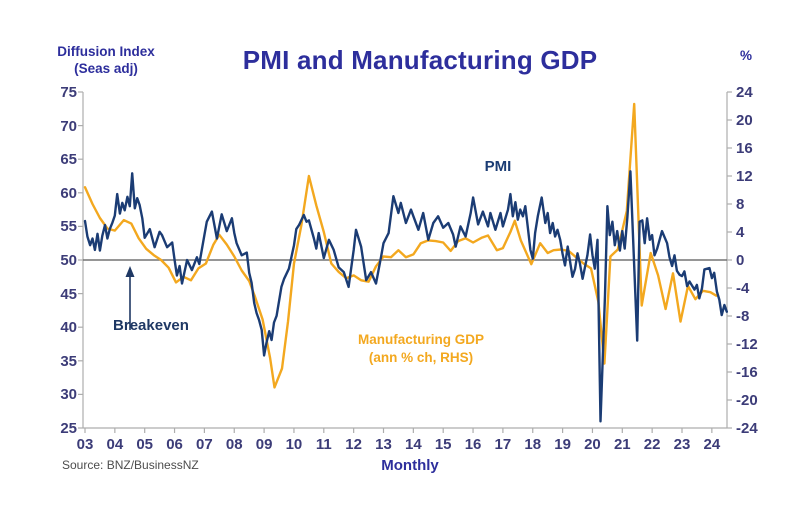 This screenshot has width=800, height=507. What do you see at coordinates (503, 444) in the screenshot?
I see `x-axis-tick-label: 17` at bounding box center [503, 444].